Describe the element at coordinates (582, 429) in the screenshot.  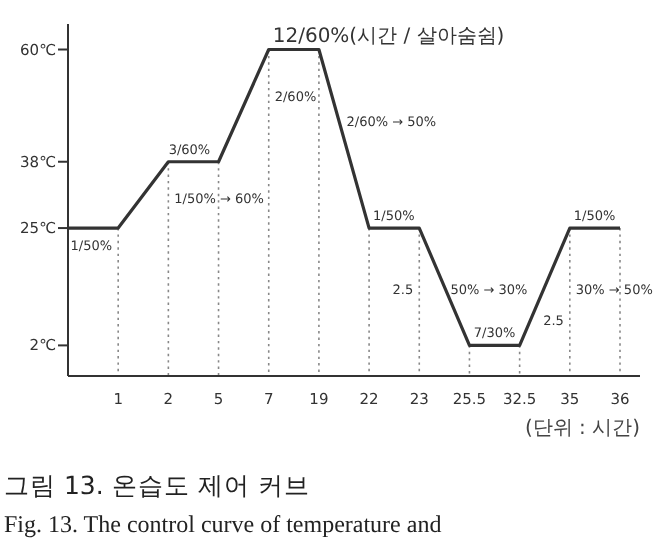
I see `text: (단위 : 시간)` at that location.